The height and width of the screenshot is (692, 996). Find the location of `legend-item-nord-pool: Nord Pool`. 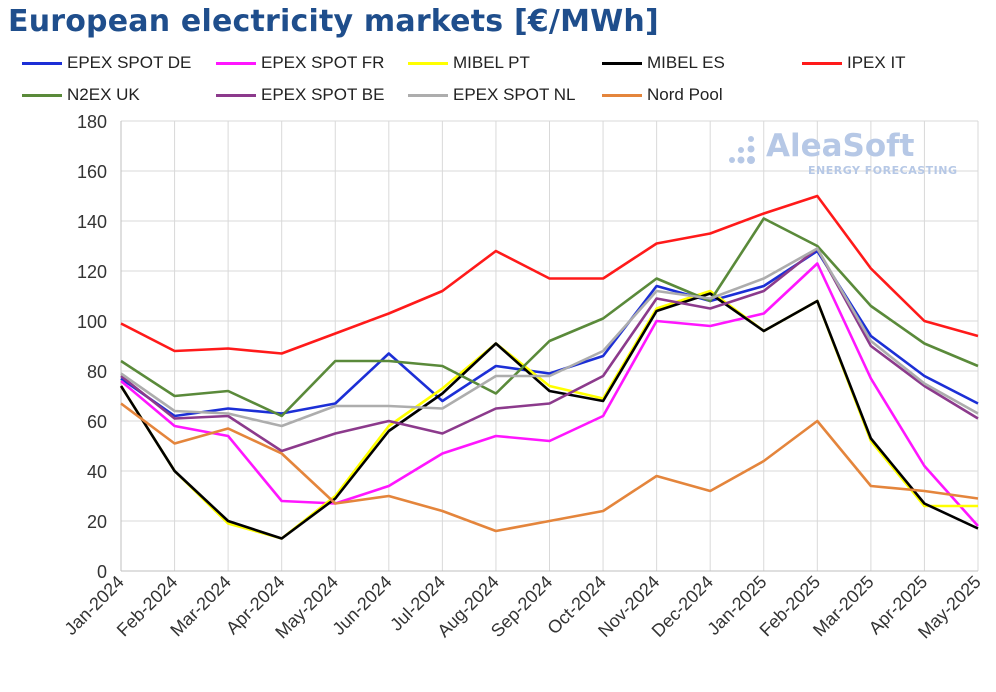

legend-item-nord-pool: Nord Pool is located at coordinates (662, 95).